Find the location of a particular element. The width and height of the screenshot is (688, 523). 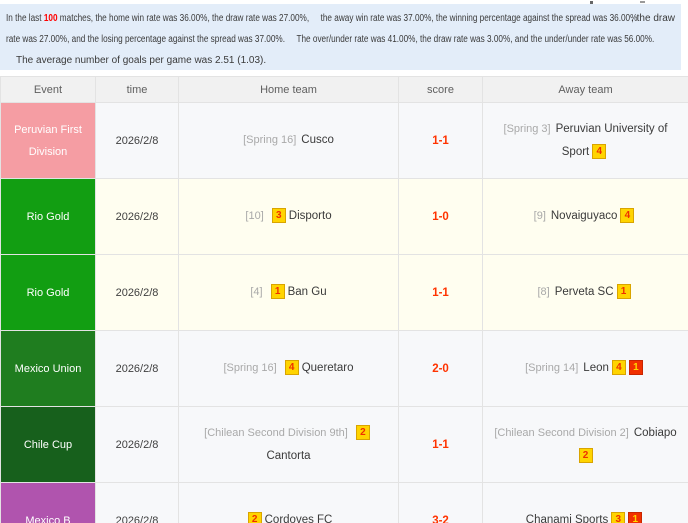

col-header-home-team: Home team is located at coordinates (288, 89).